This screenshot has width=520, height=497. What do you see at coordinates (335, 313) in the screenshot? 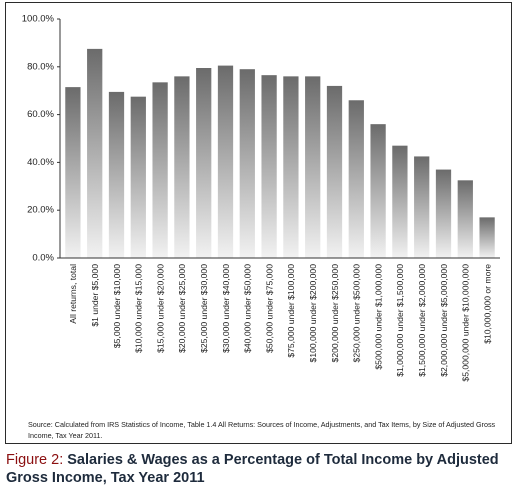
I see `x-tick-label: $200,000 under $250,000` at bounding box center [335, 313].